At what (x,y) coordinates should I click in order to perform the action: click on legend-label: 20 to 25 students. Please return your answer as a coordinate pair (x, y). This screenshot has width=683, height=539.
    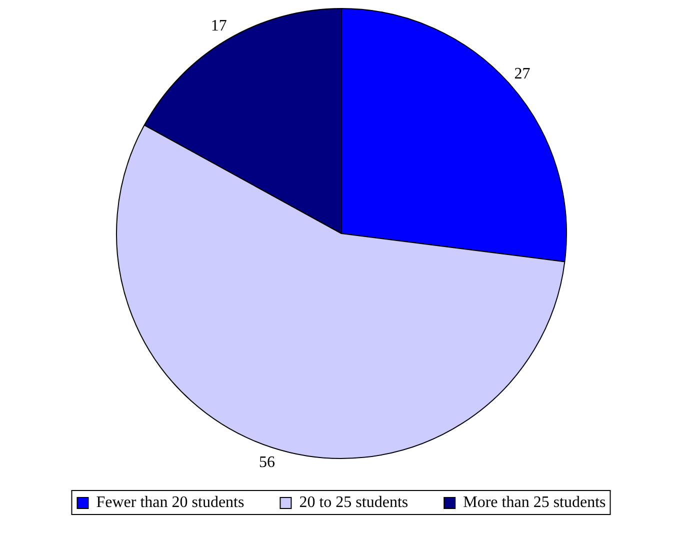
    Looking at the image, I should click on (353, 503).